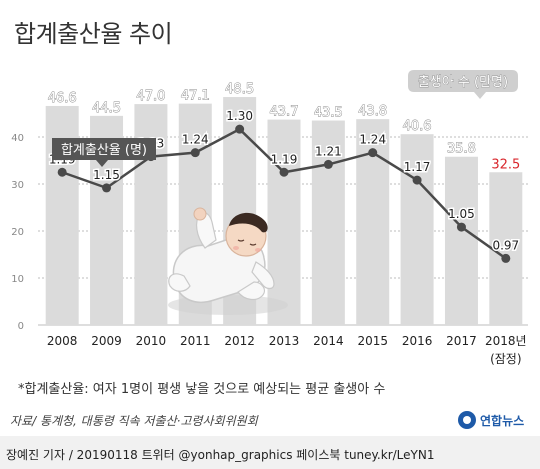 Image resolution: width=540 pixels, height=469 pixels. Describe the element at coordinates (284, 341) in the screenshot. I see `x-tick-label: 2013` at that location.